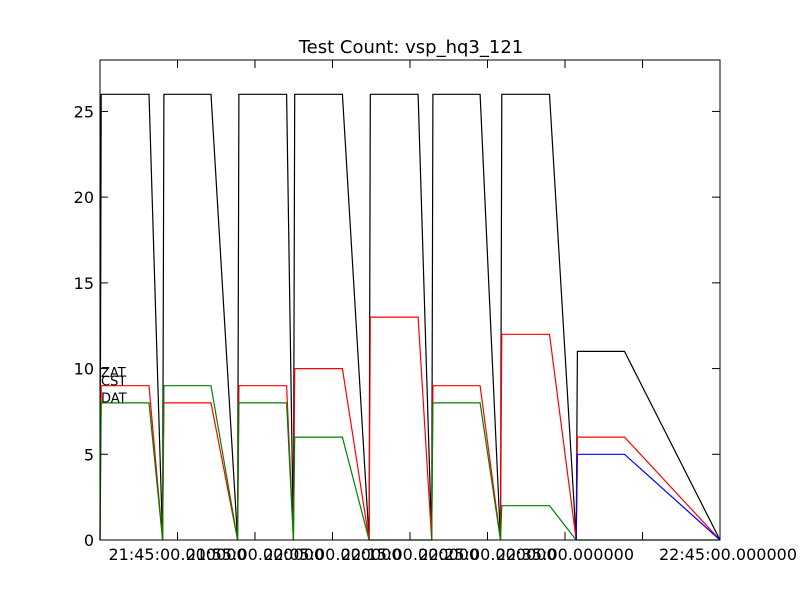  What do you see at coordinates (565, 554) in the screenshot?
I see `x-tick-label: 22:35:00.000000` at bounding box center [565, 554].